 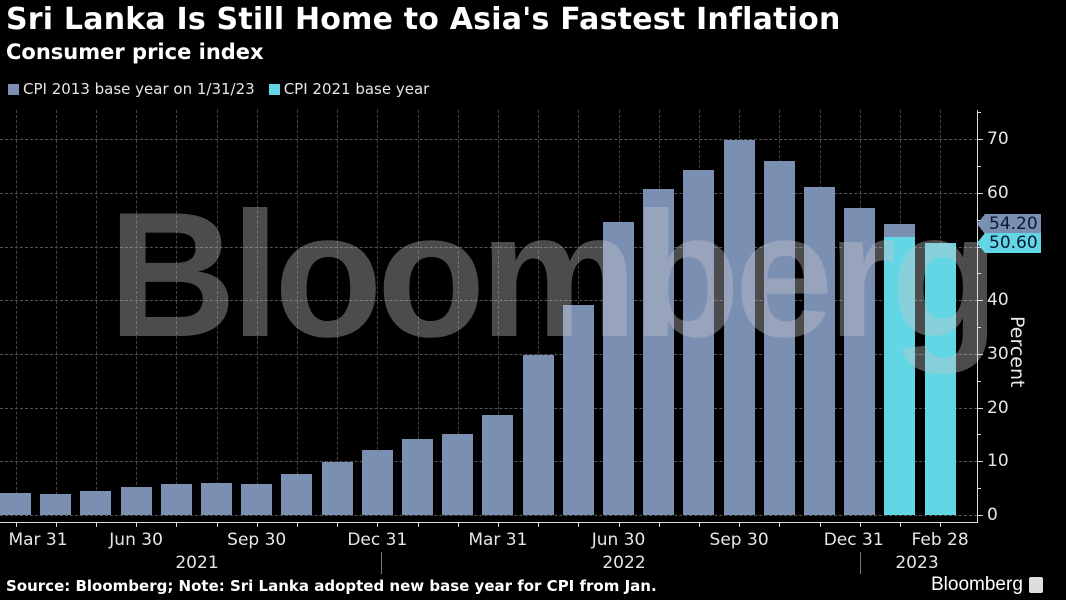 What do you see at coordinates (977, 316) in the screenshot?
I see `y-axis-line` at bounding box center [977, 316].